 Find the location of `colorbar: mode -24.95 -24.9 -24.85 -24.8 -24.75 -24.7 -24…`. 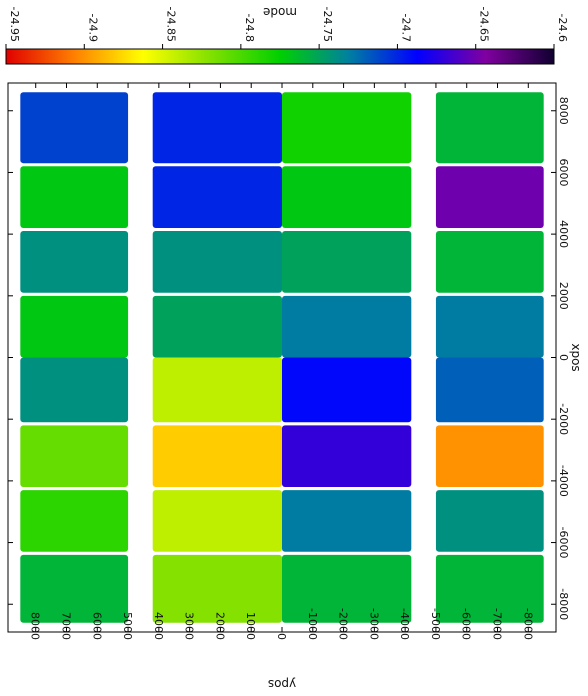

colorbar: mode -24.95 -24.9 -24.85 -24.8 -24.75 -24.7 -24… is located at coordinates (287, 35).